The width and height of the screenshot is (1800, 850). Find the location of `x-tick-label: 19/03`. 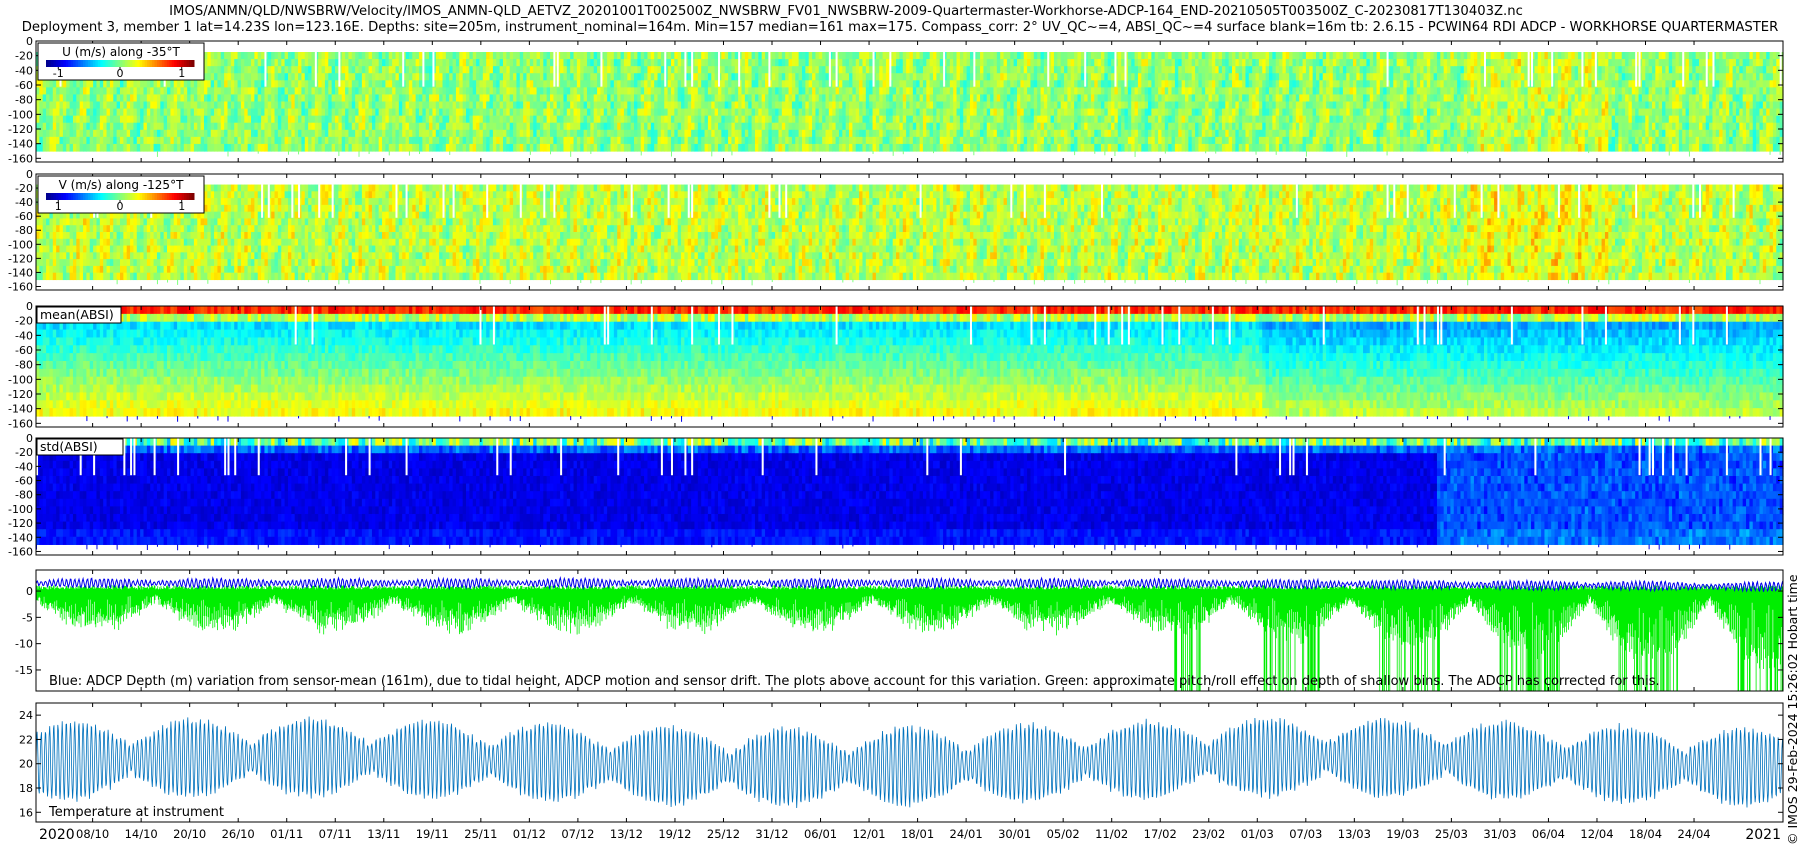

x-tick-label: 19/03 is located at coordinates (1402, 834).